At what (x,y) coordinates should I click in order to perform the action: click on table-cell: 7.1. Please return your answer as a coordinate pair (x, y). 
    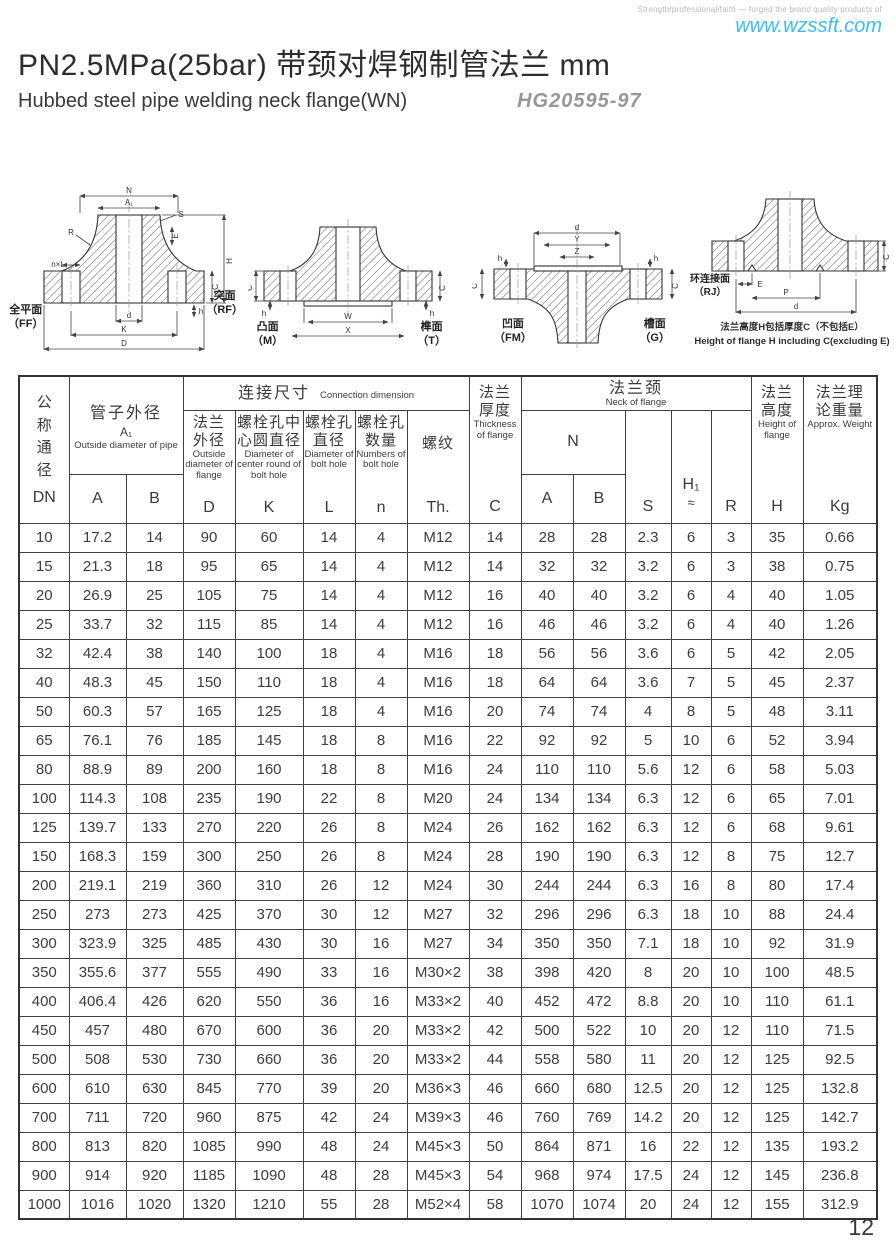
    Looking at the image, I should click on (648, 943).